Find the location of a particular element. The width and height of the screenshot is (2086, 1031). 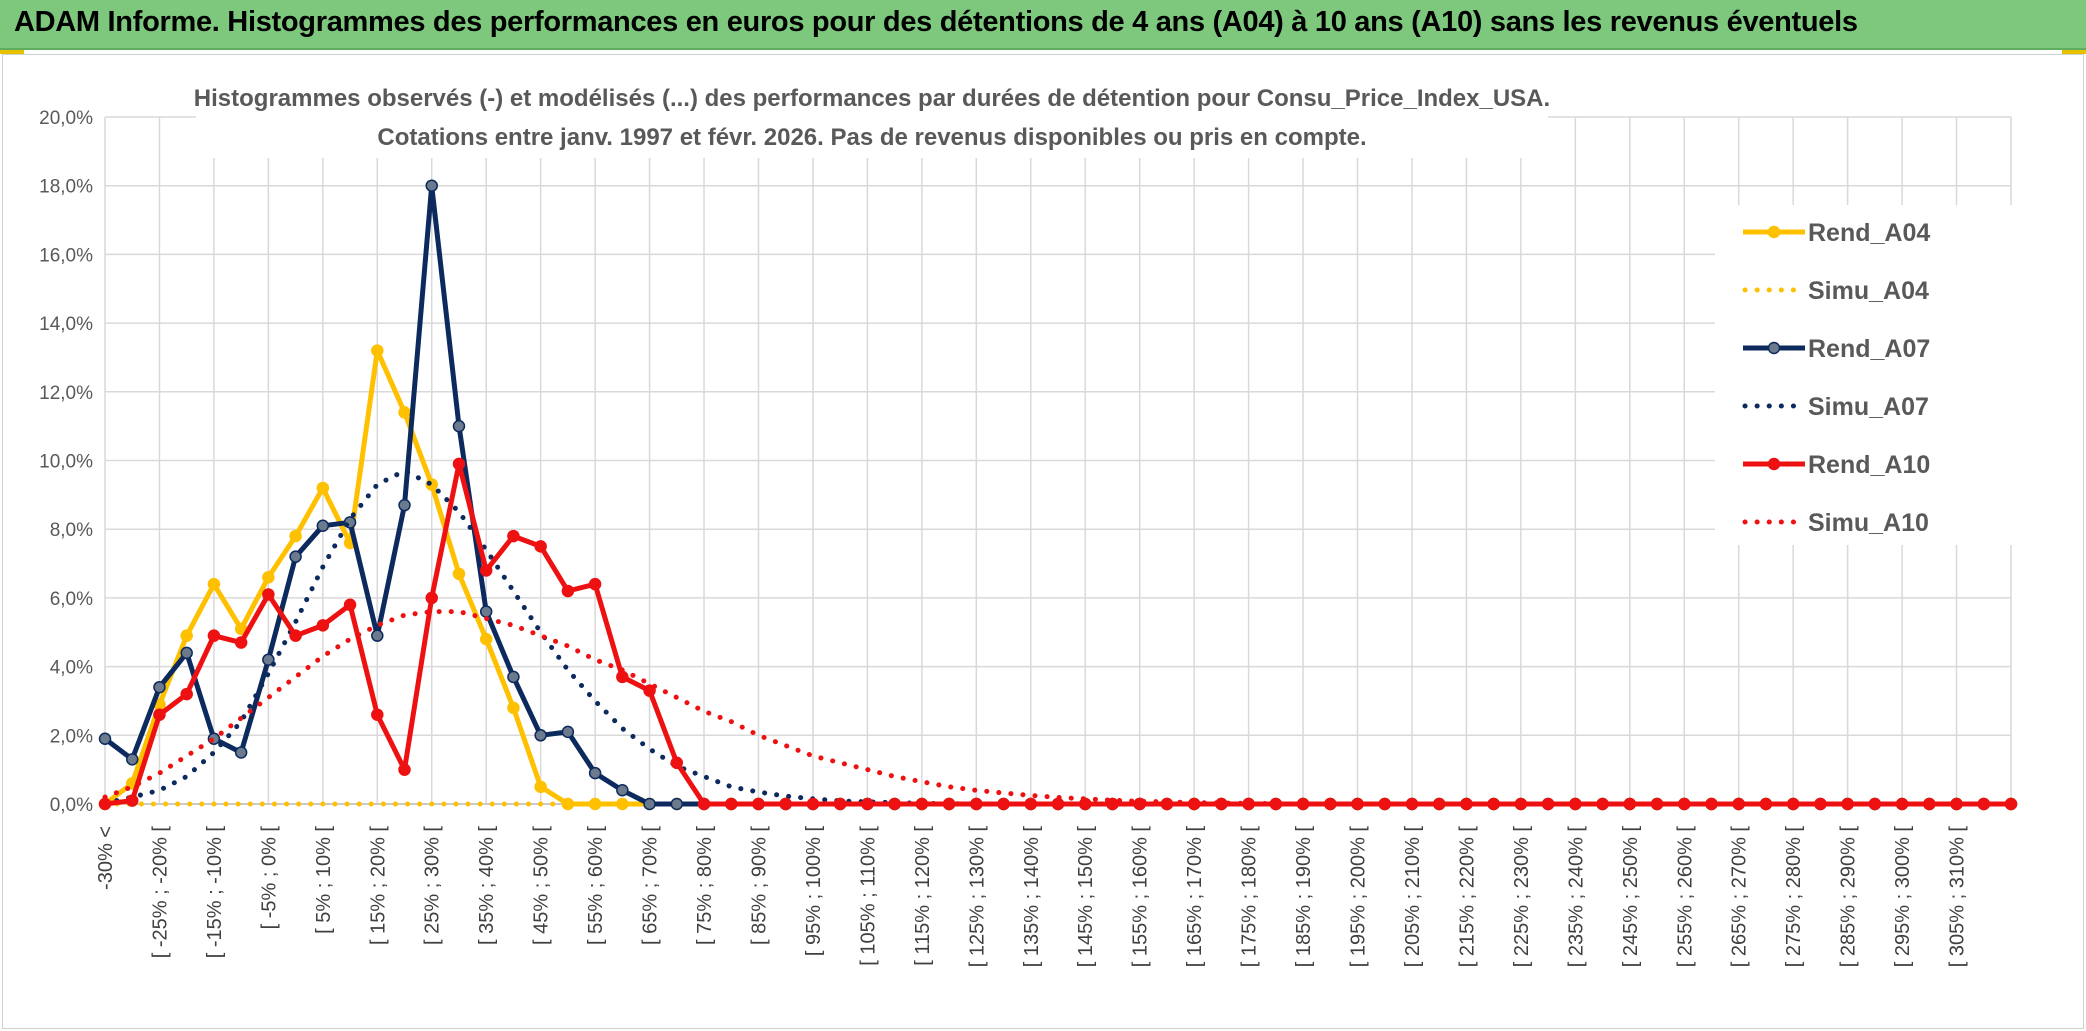

y-tick-label: 4,0% is located at coordinates (71, 668).